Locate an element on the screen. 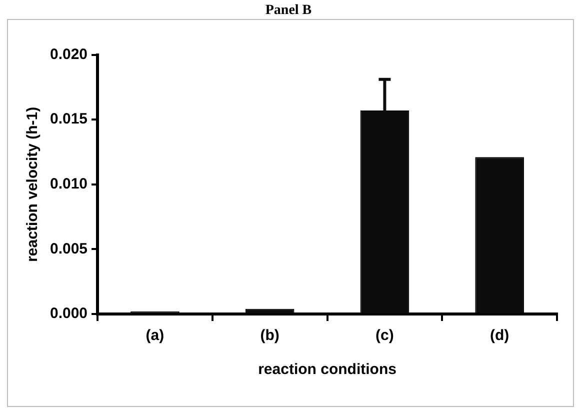 The height and width of the screenshot is (413, 582). x-axis-title: reaction conditions is located at coordinates (327, 369).